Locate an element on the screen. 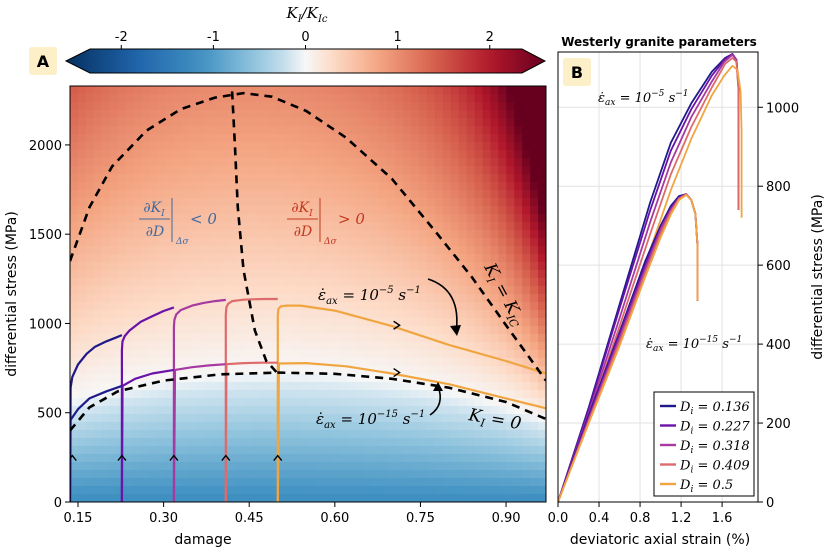 This screenshot has height=551, width=830. legend-label: Di = 0.409 is located at coordinates (714, 467).